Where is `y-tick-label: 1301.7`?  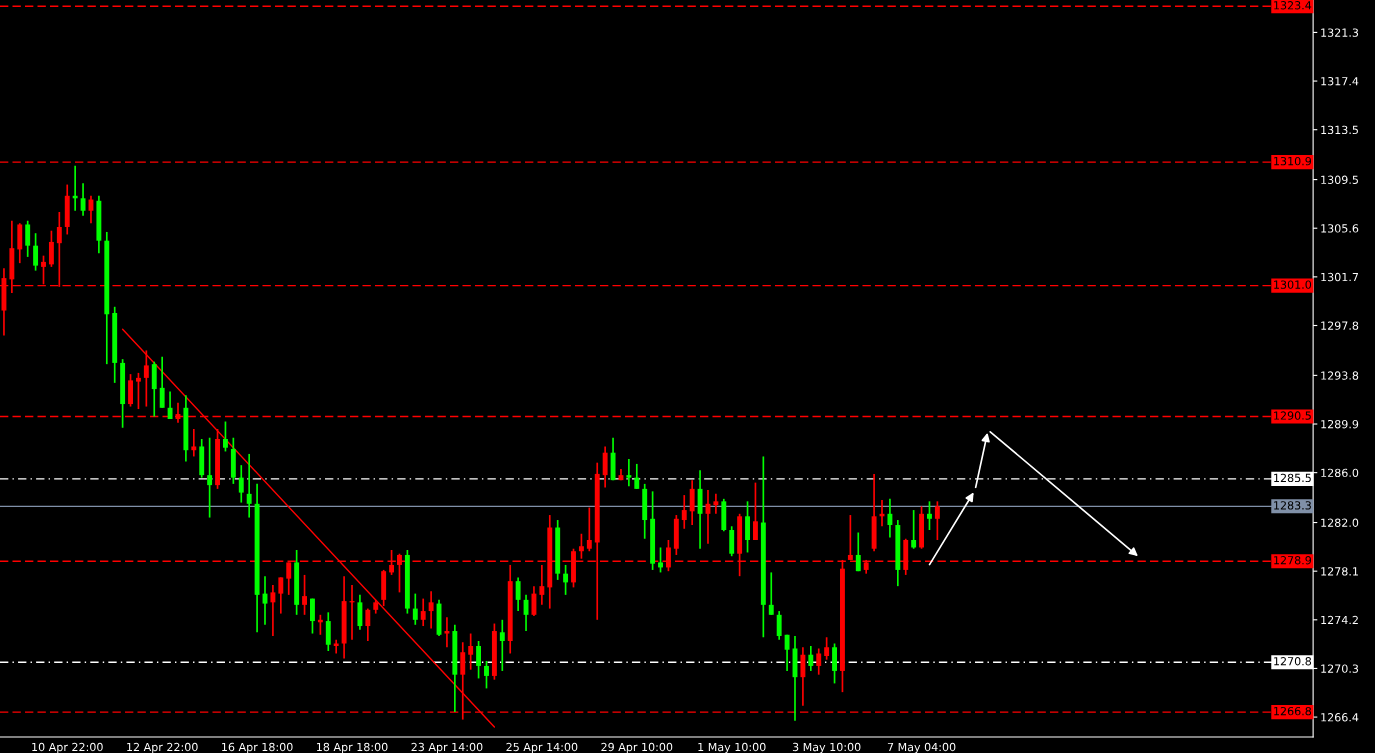
y-tick-label: 1301.7 is located at coordinates (1339, 277).